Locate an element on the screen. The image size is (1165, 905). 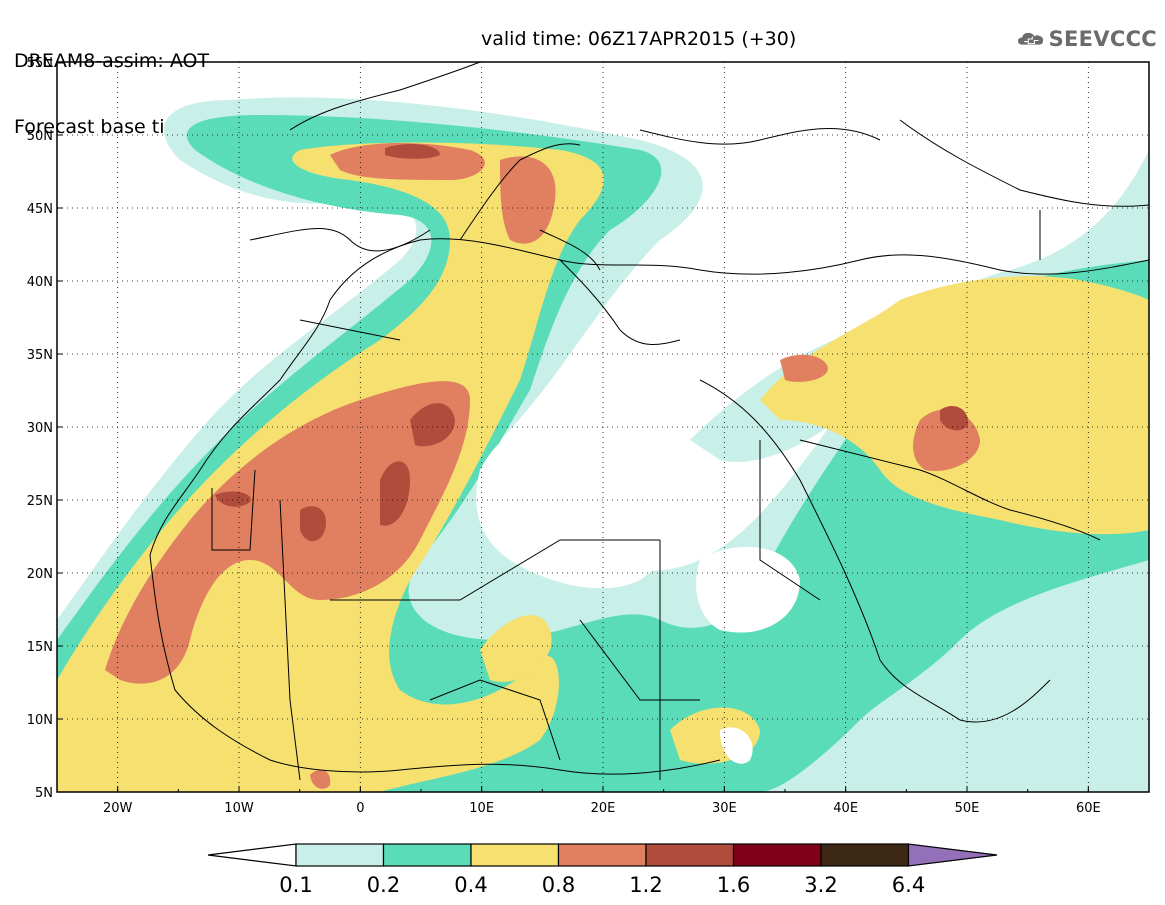
colorbar-level-label: 0.2 is located at coordinates (383, 885).